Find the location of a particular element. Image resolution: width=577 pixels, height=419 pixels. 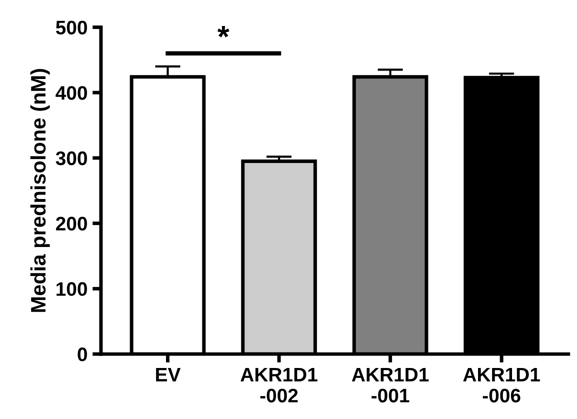

y-tick-label: 0 is located at coordinates (82, 355).